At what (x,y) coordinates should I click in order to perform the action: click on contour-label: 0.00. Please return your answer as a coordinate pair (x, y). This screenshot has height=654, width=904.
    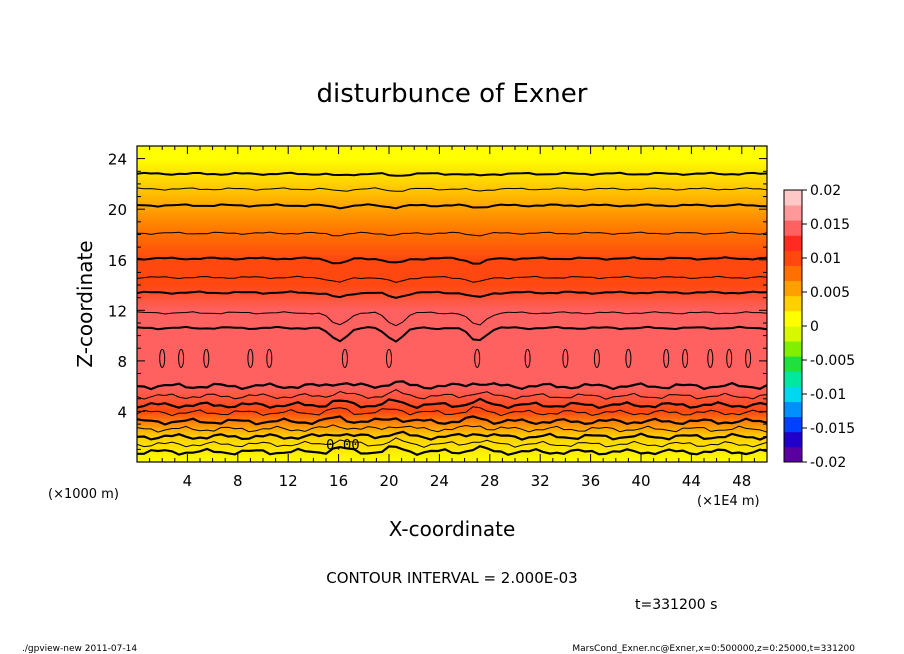
    Looking at the image, I should click on (343, 445).